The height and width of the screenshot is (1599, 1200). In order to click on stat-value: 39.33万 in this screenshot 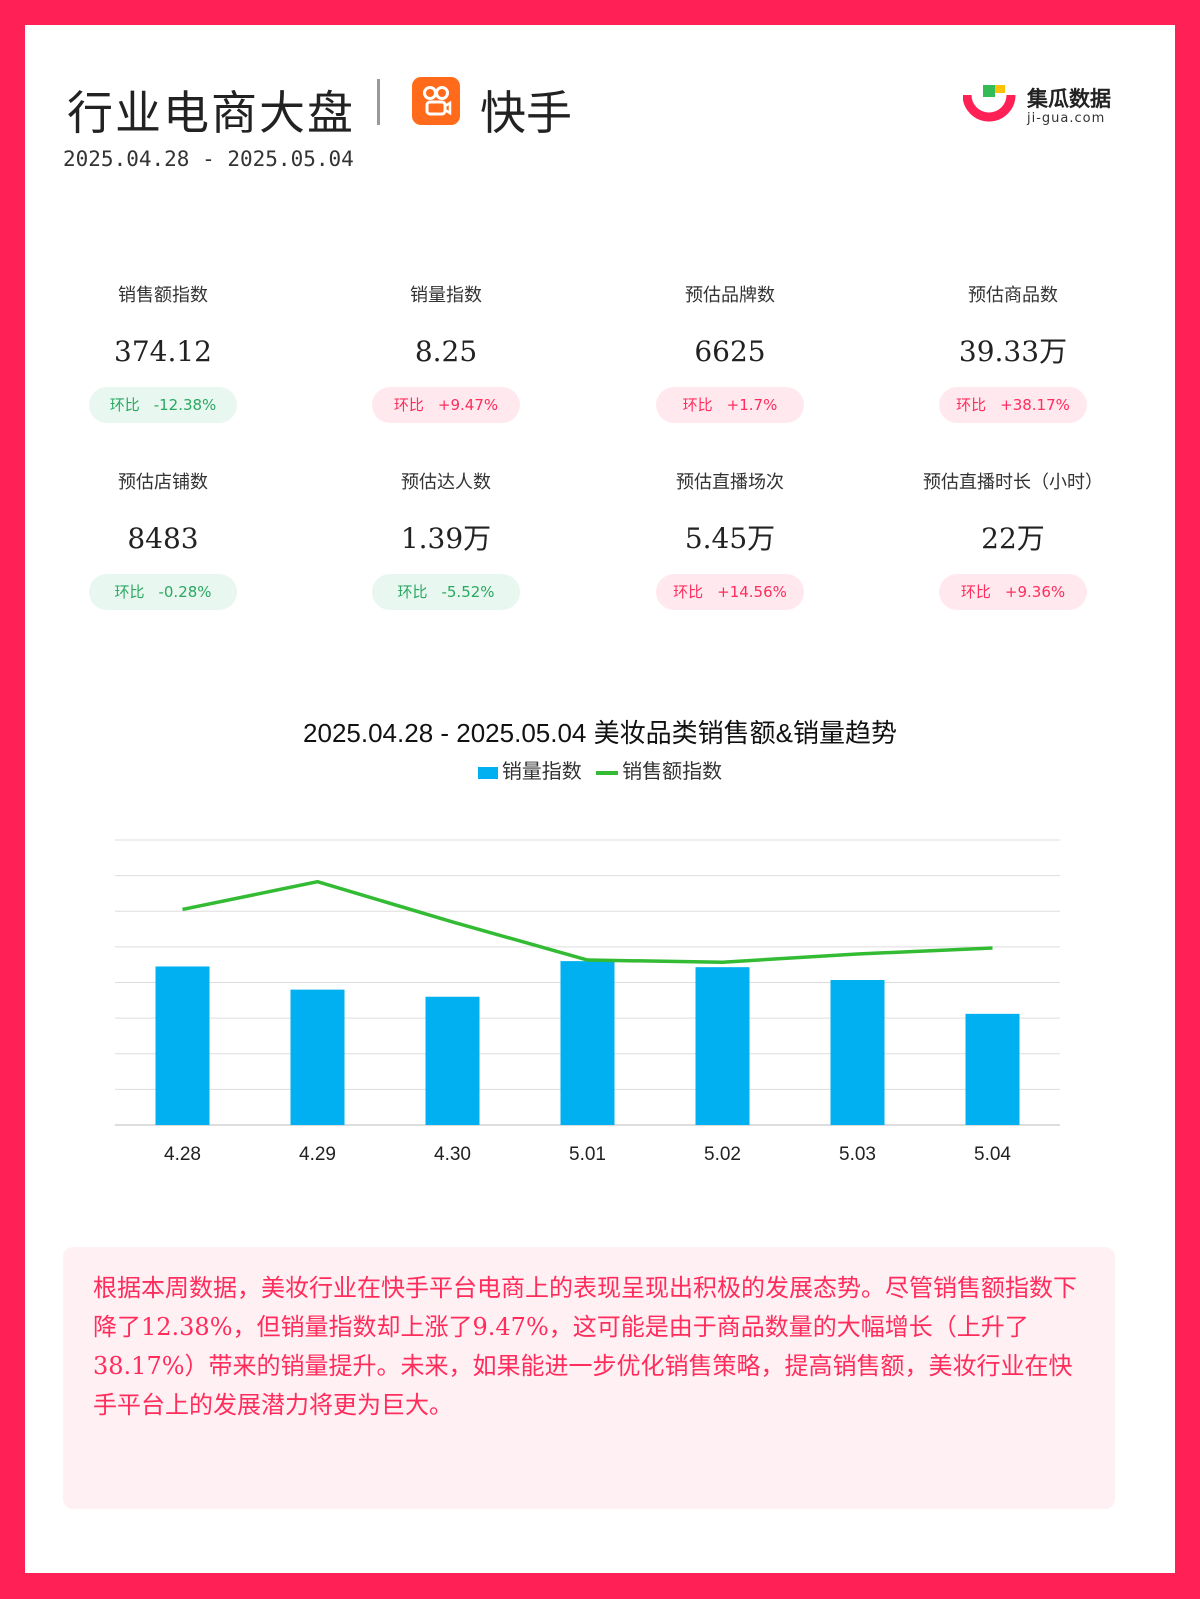, I will do `click(1013, 351)`.